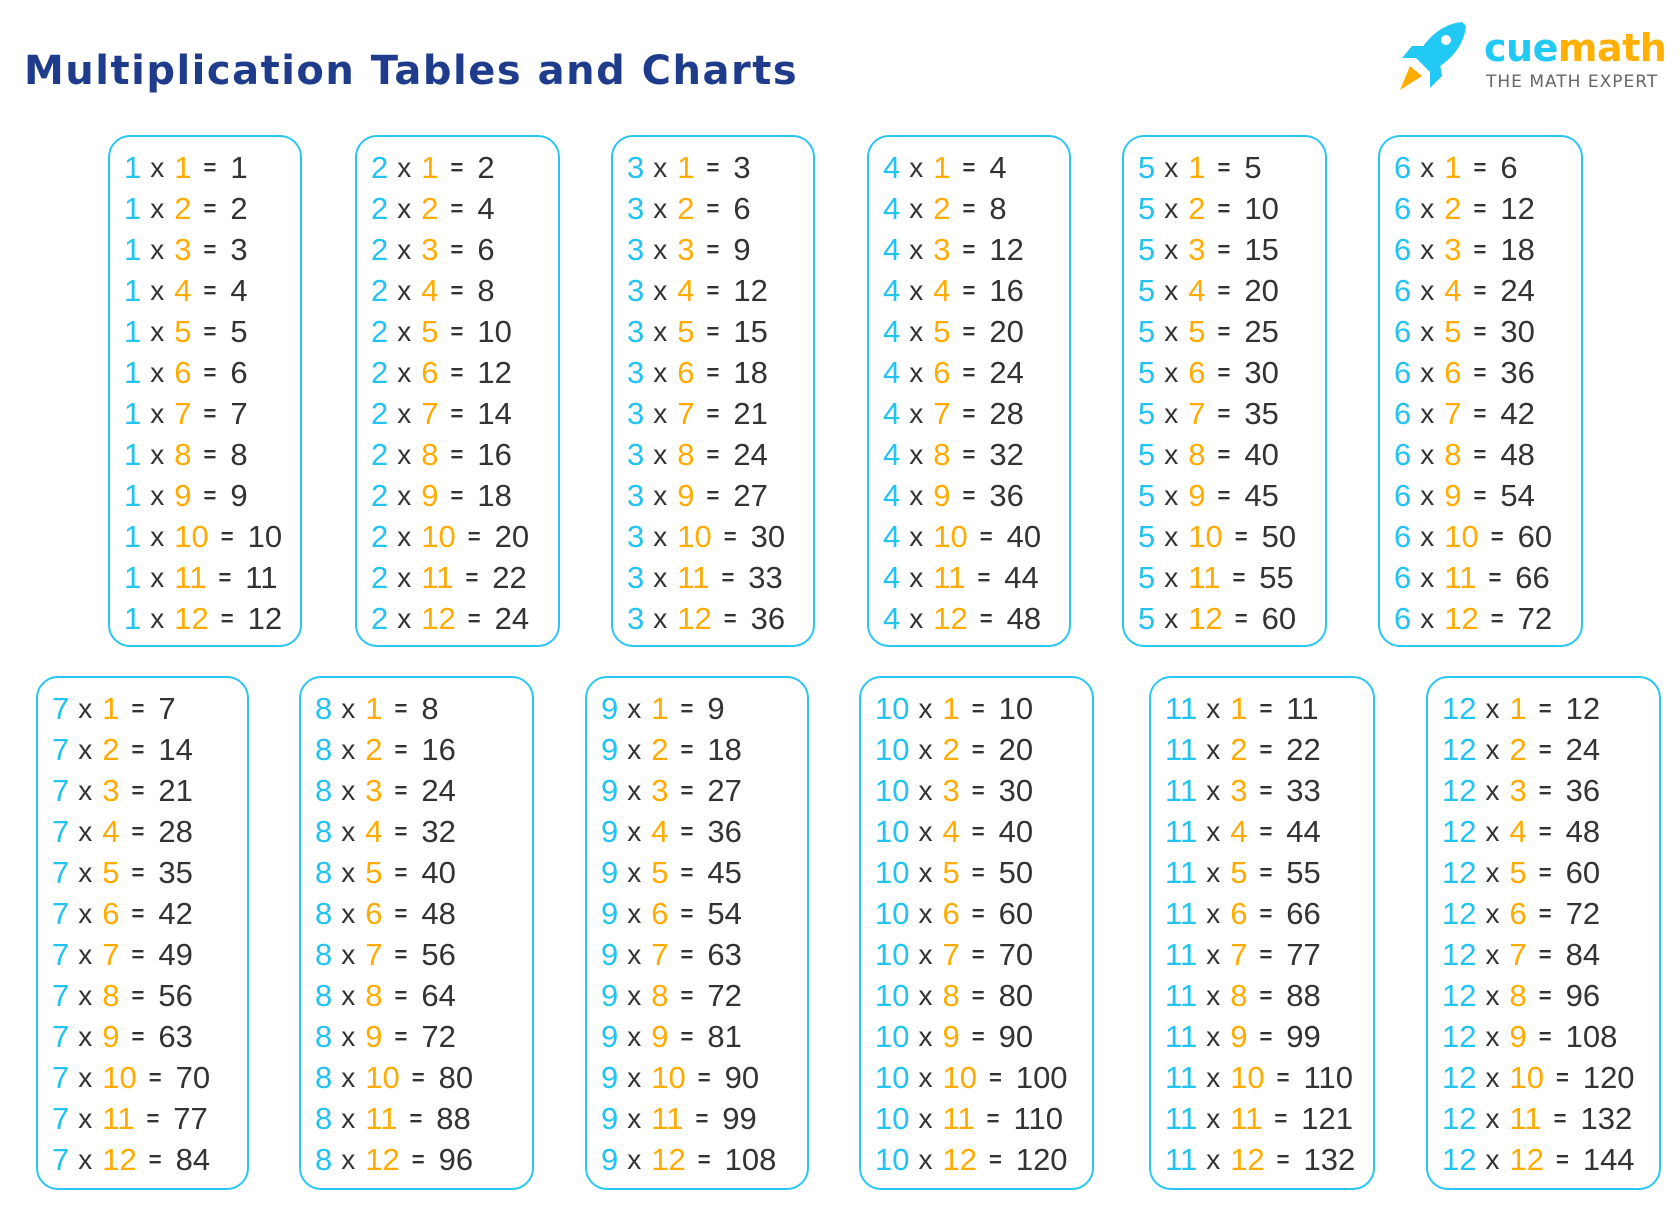 This screenshot has width=1680, height=1218. What do you see at coordinates (212, 290) in the screenshot?
I see `equation-row: 1 x 4 = 4` at bounding box center [212, 290].